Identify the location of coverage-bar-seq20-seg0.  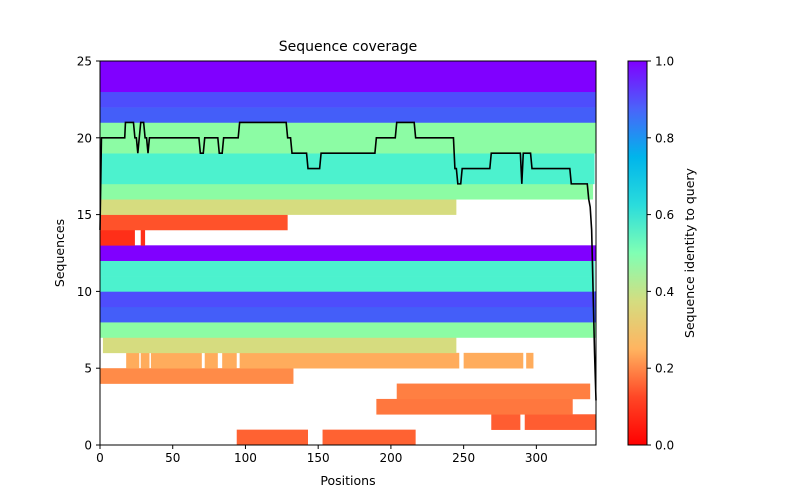
(348, 130).